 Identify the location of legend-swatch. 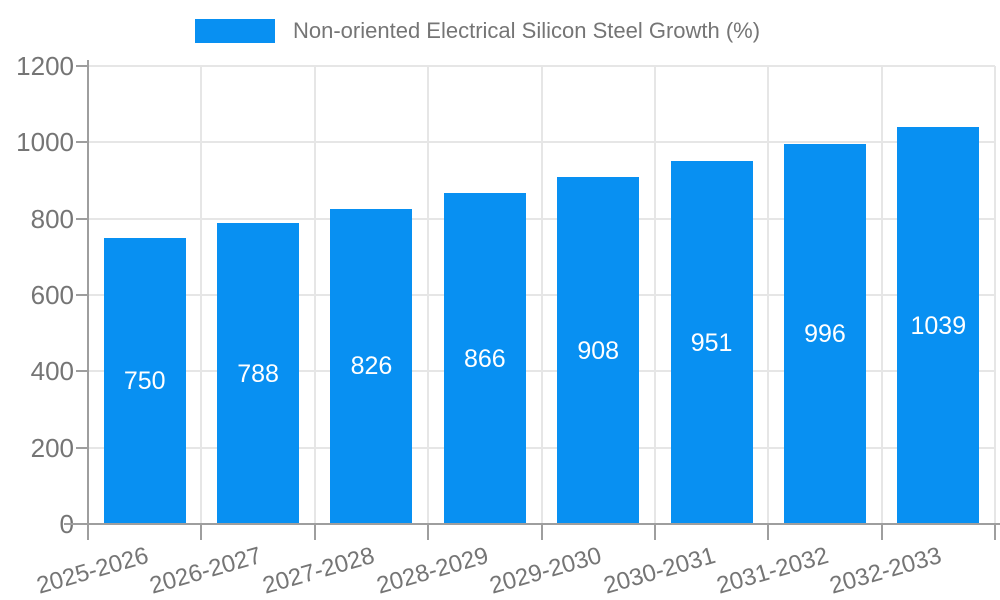
(235, 31).